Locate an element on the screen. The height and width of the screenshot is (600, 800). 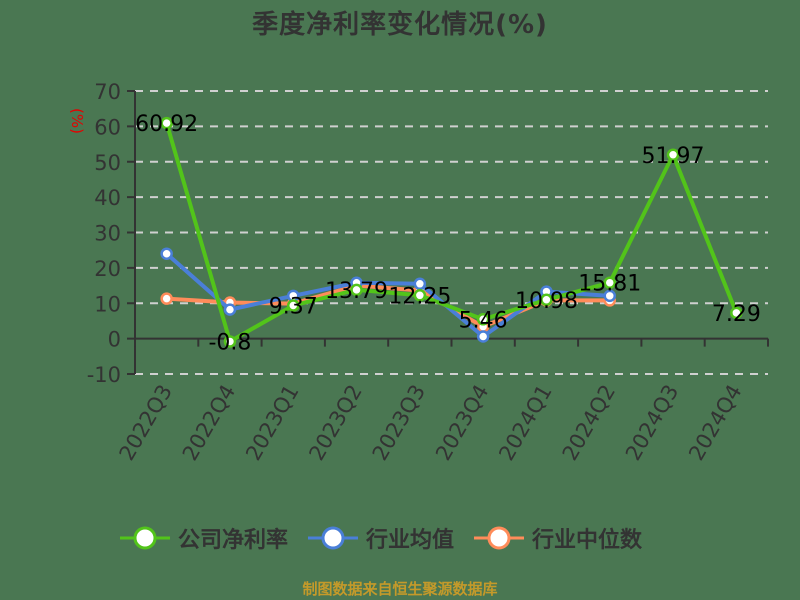
legend-item-industry-avg: 行业均值 is located at coordinates (381, 538).